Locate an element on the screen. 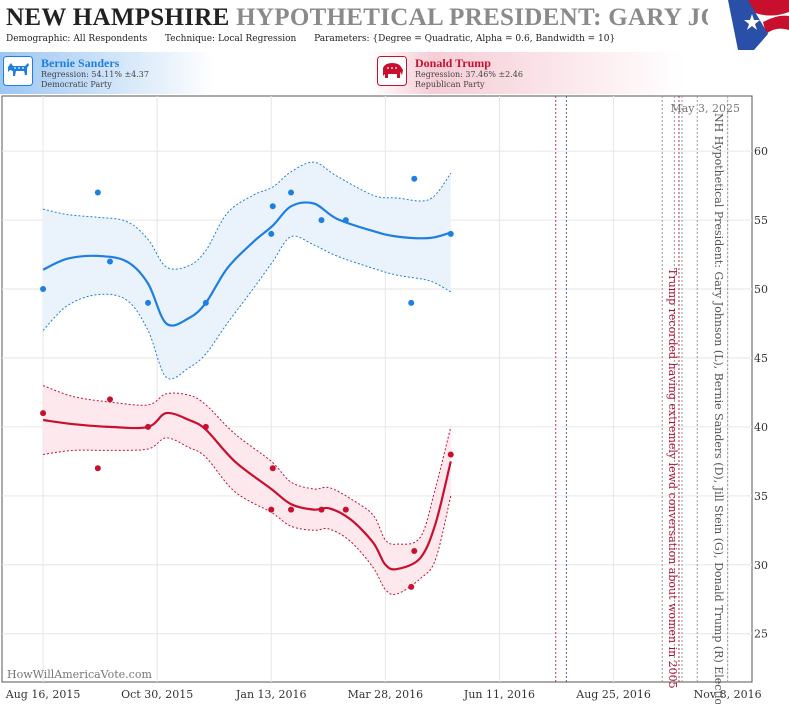  watermark: HowWillAmericaVote.com is located at coordinates (79, 674).